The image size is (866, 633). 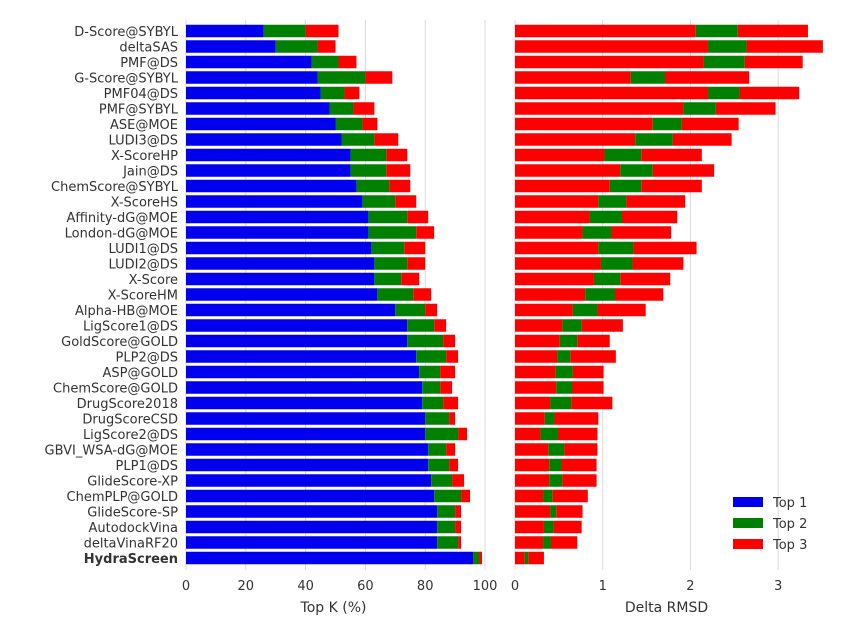 What do you see at coordinates (126, 311) in the screenshot?
I see `category-label: Alpha-HB@MOE` at bounding box center [126, 311].